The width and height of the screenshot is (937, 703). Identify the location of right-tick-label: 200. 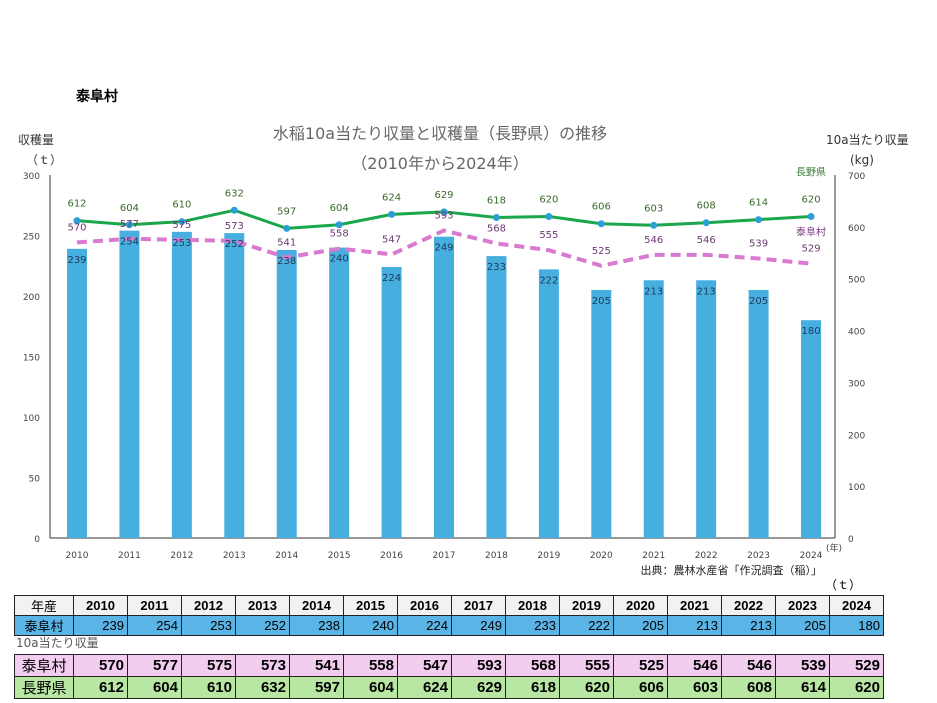
(856, 436).